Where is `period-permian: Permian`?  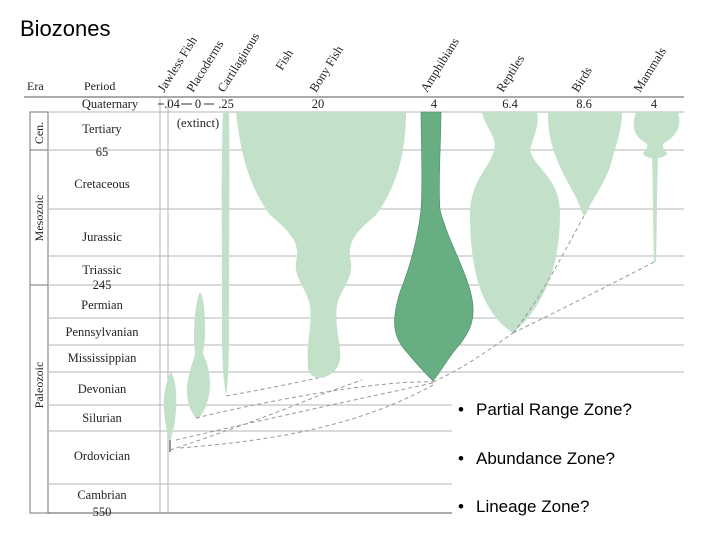 period-permian: Permian is located at coordinates (102, 305).